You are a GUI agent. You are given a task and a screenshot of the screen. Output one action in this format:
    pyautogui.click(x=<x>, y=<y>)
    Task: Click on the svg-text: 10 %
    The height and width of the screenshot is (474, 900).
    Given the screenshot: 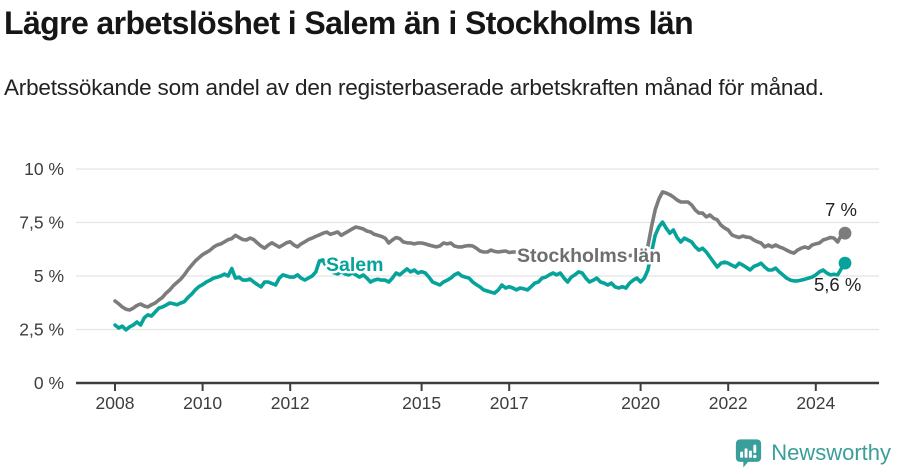 What is the action you would take?
    pyautogui.click(x=44, y=169)
    